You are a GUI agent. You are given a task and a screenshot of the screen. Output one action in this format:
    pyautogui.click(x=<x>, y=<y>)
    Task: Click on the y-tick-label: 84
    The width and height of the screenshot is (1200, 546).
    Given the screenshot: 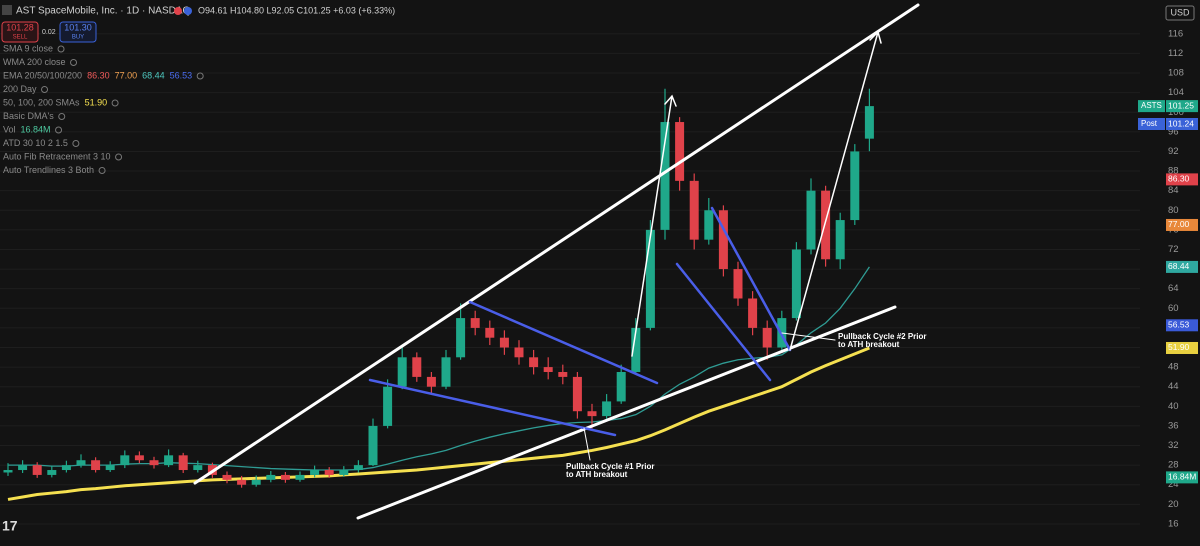 What is the action you would take?
    pyautogui.click(x=1173, y=190)
    